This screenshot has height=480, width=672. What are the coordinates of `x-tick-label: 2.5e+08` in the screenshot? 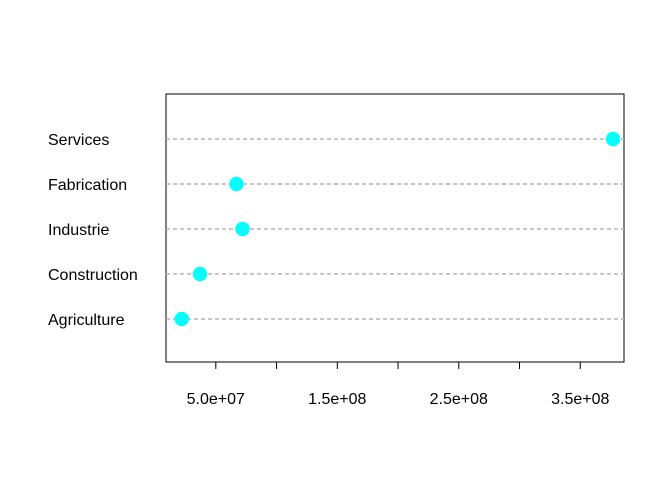 It's located at (459, 399).